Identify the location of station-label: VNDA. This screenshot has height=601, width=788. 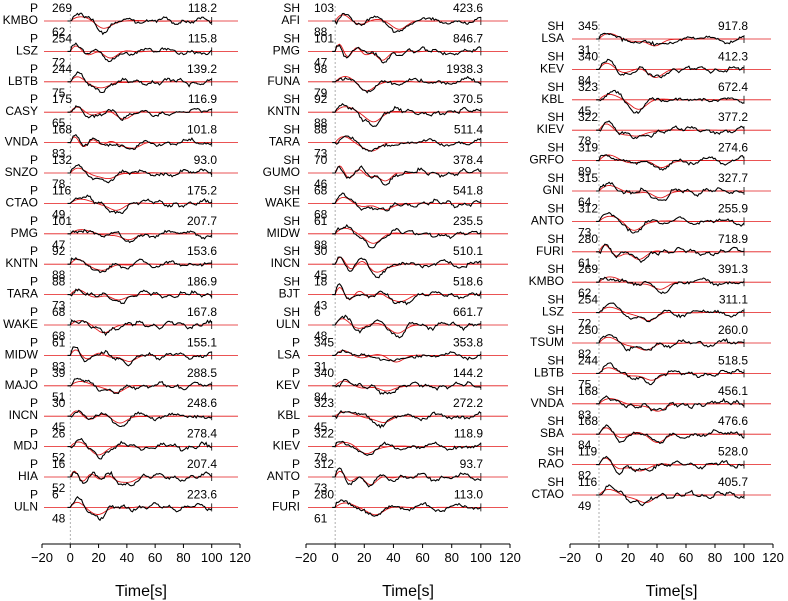
(547, 403).